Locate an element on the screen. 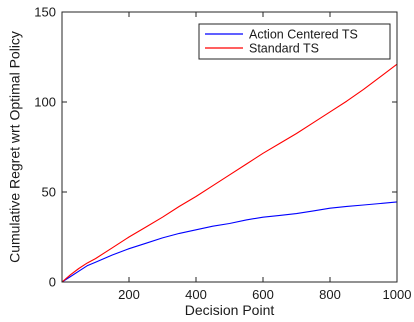 The image size is (414, 322). y-tick-label: 100 is located at coordinates (45, 102).